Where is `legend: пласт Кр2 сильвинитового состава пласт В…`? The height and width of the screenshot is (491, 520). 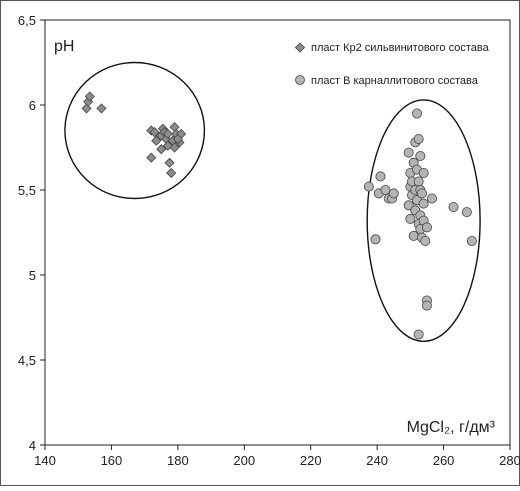
legend: пласт Кр2 сильвинитового состава пласт В… is located at coordinates (392, 64).